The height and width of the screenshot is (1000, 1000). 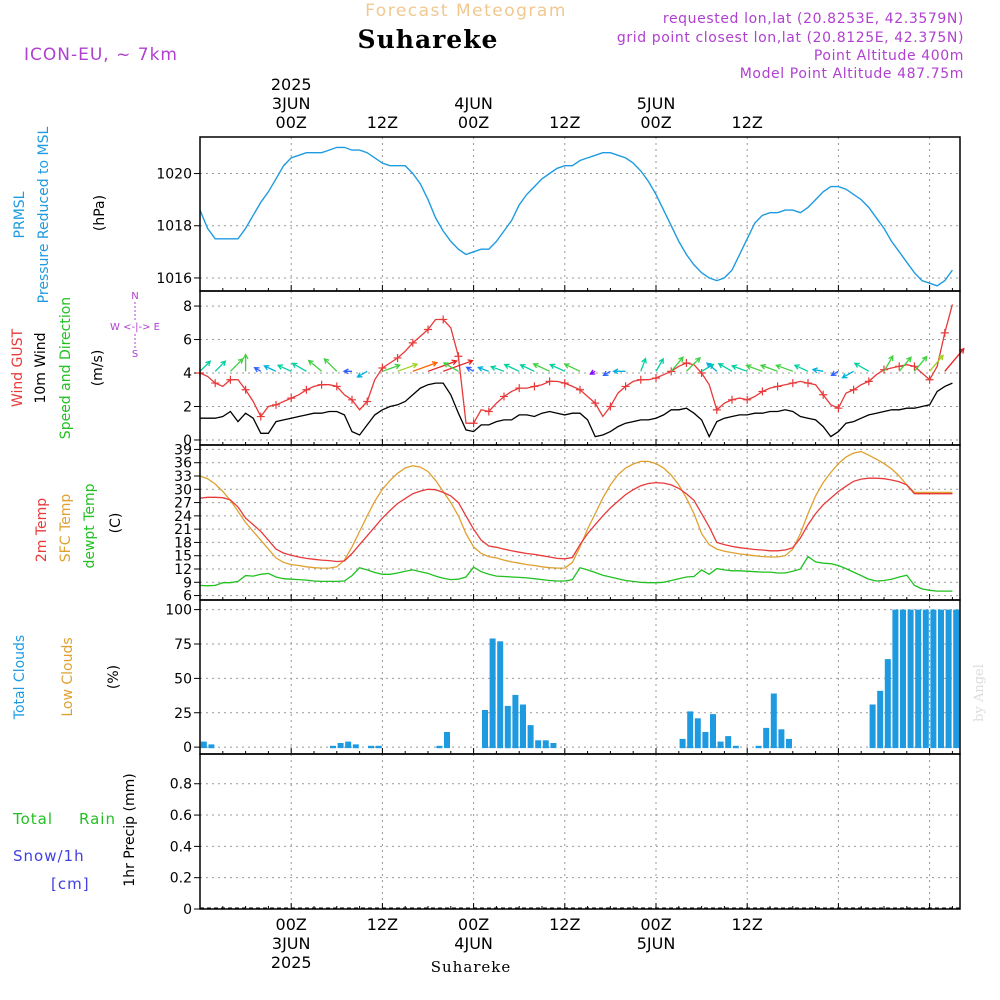 I want to click on y-tick-label: 0.8, so click(x=181, y=785).